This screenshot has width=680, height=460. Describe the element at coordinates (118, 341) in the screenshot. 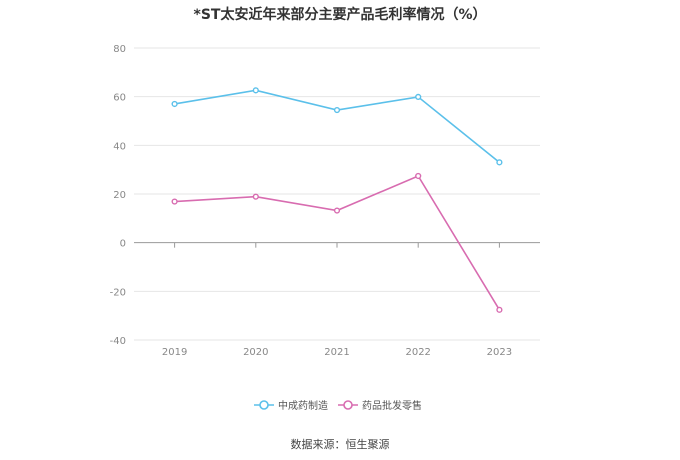

I see `y-tick-label: -40` at that location.